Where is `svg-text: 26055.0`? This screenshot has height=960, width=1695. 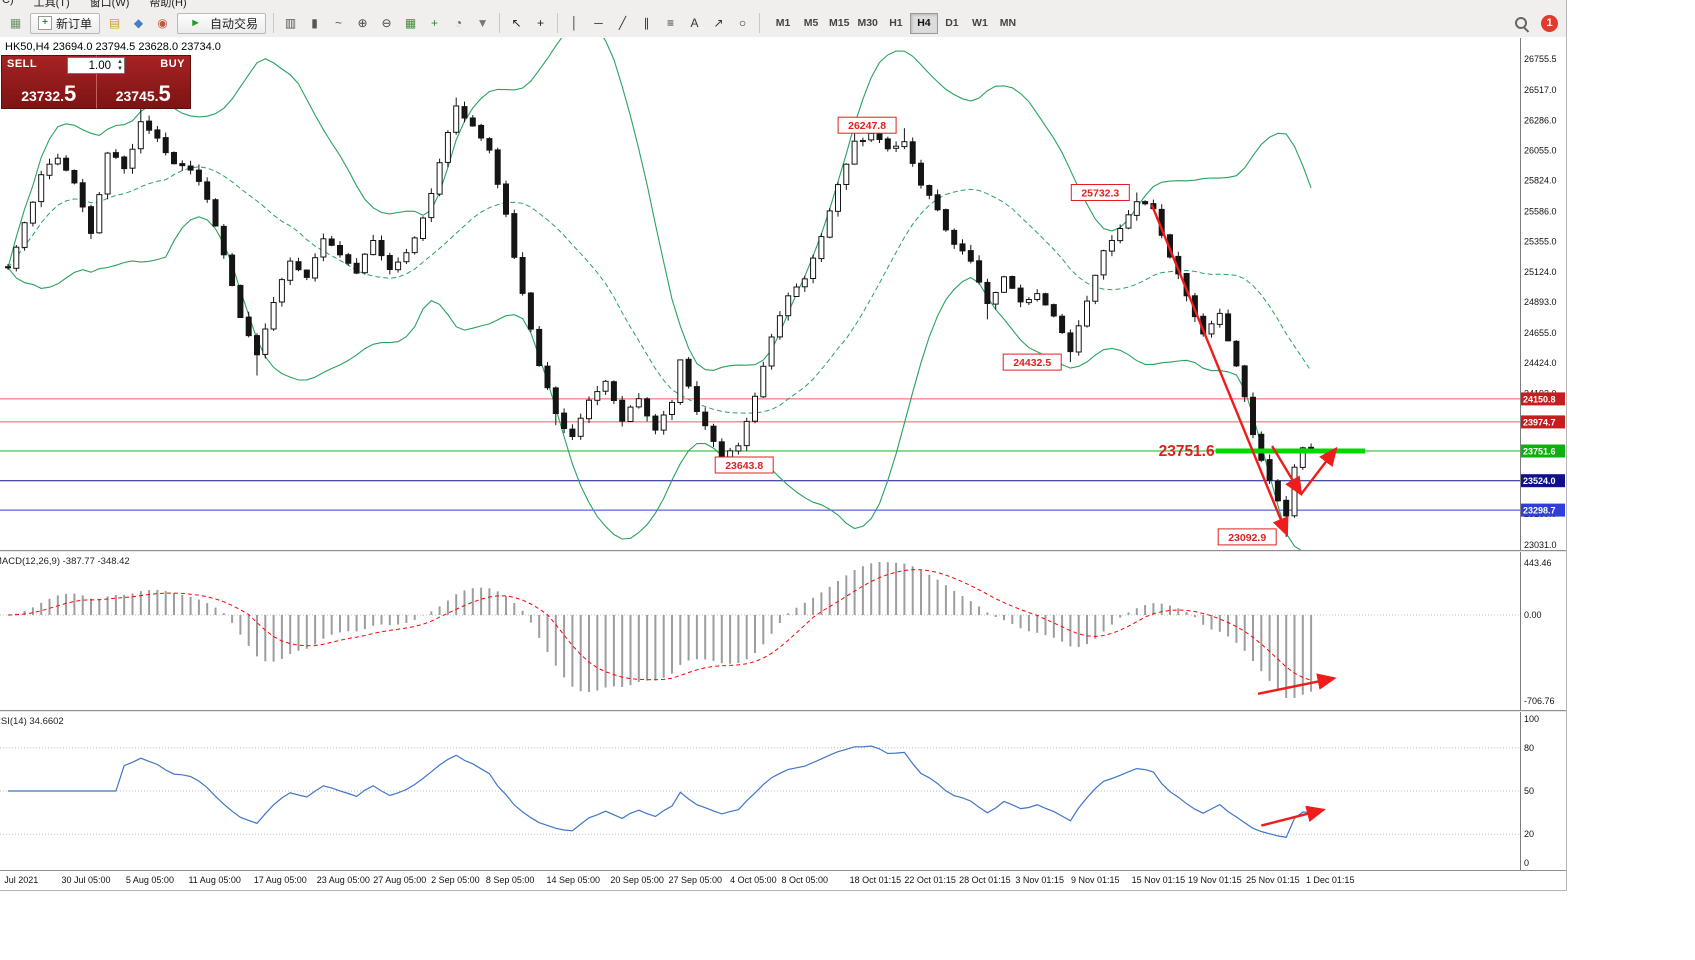
svg-text: 26055.0 is located at coordinates (1540, 150).